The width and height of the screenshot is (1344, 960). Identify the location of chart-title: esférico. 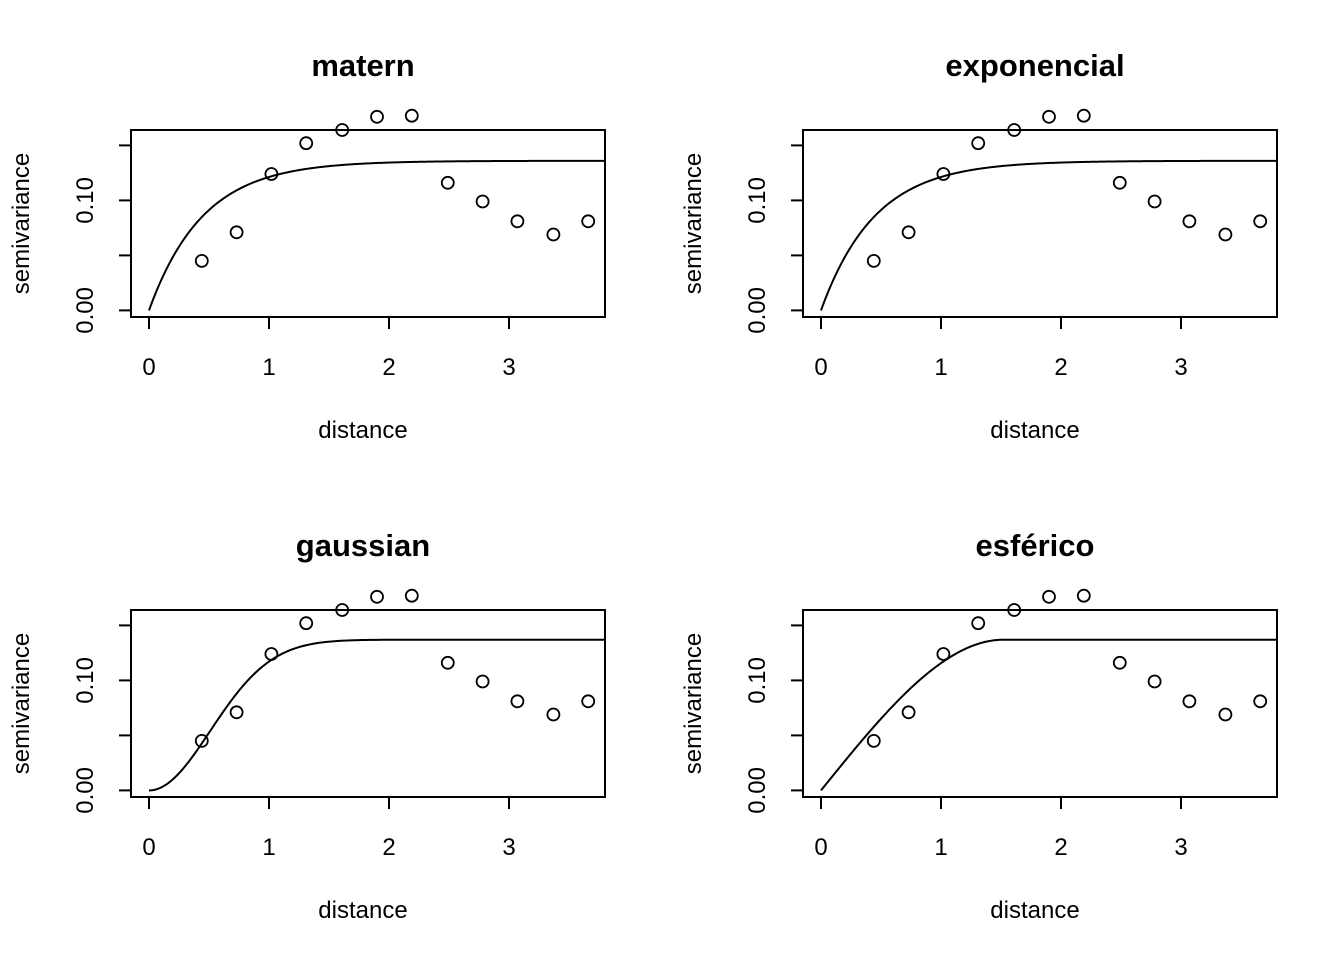
(1035, 545).